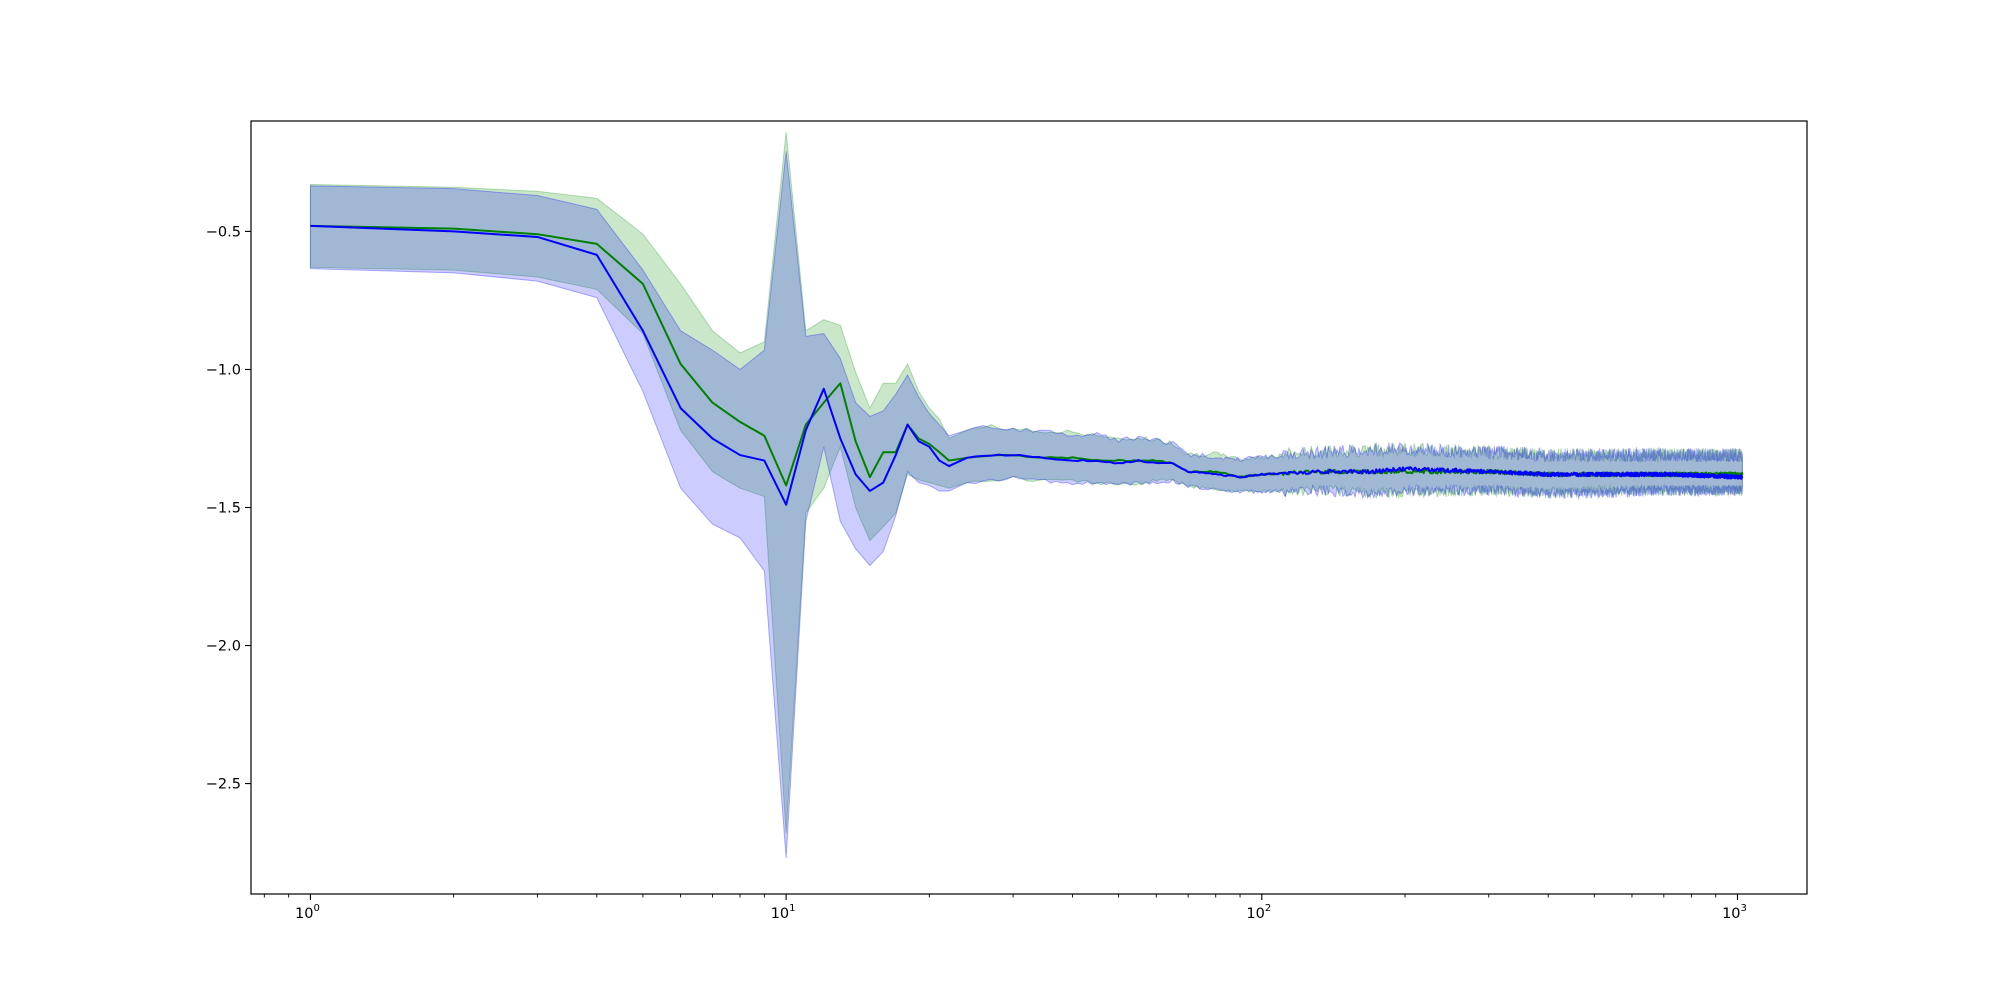 The image size is (2000, 1000). Describe the element at coordinates (223, 509) in the screenshot. I see `y-tick-label: −1.5` at that location.